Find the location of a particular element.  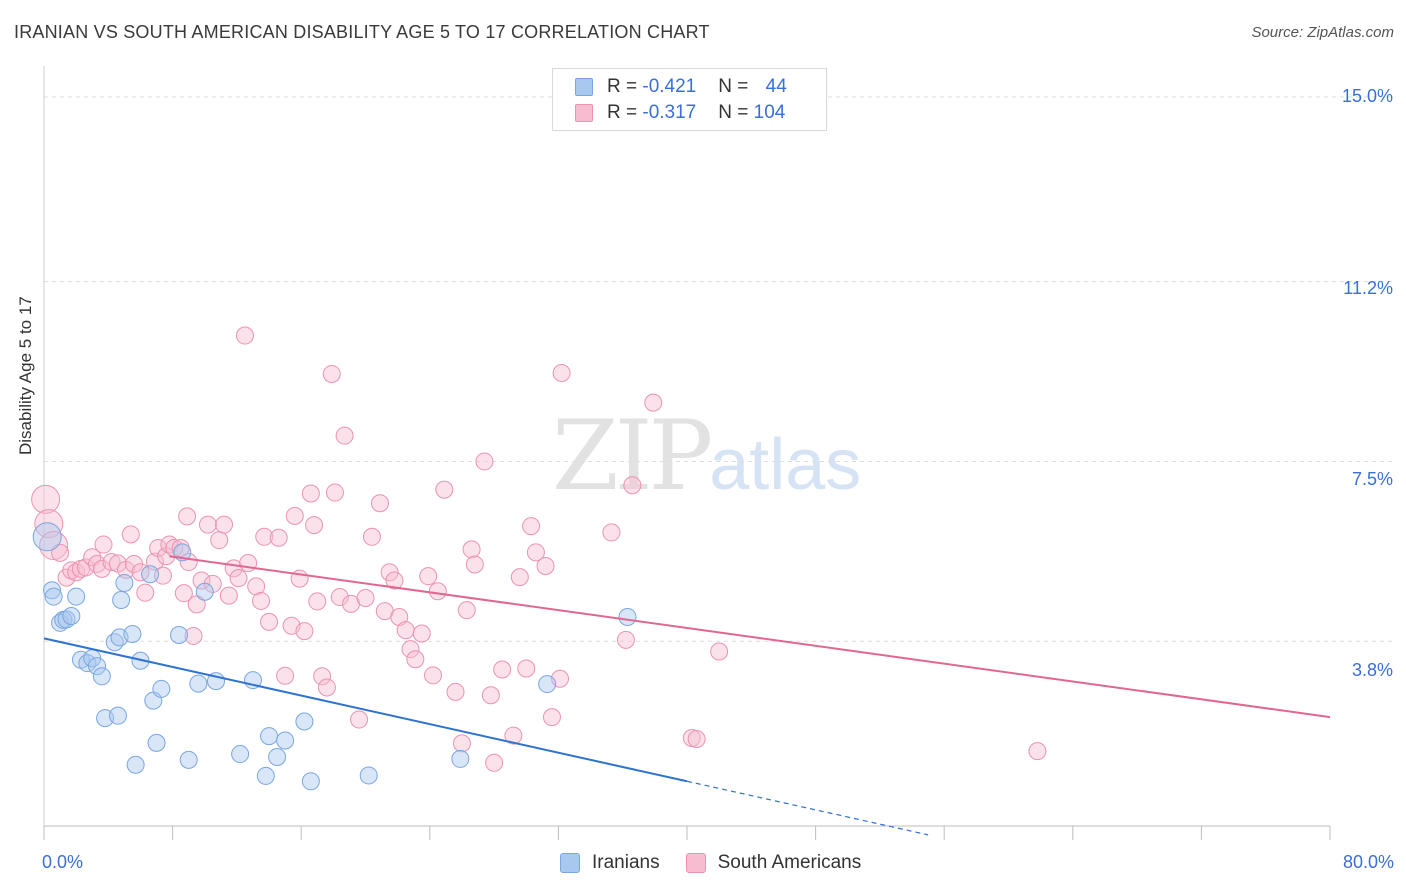

south-americans-trend-line is located at coordinates (749, 636).